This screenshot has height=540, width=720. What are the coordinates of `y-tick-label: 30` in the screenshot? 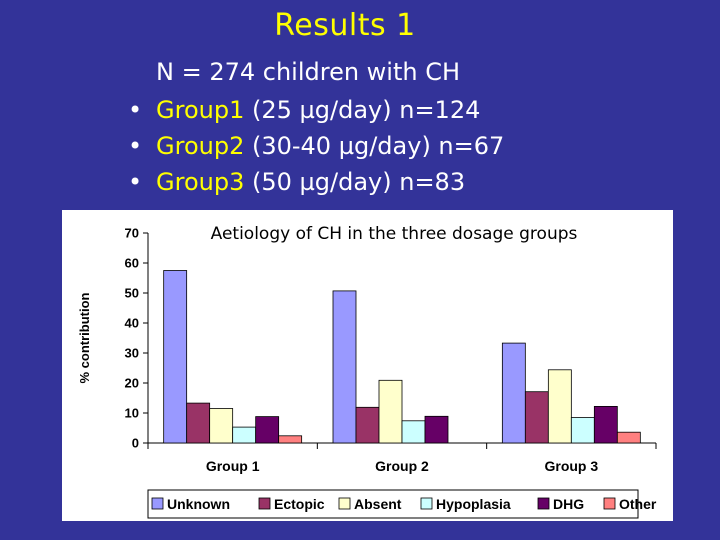 It's located at (132, 353).